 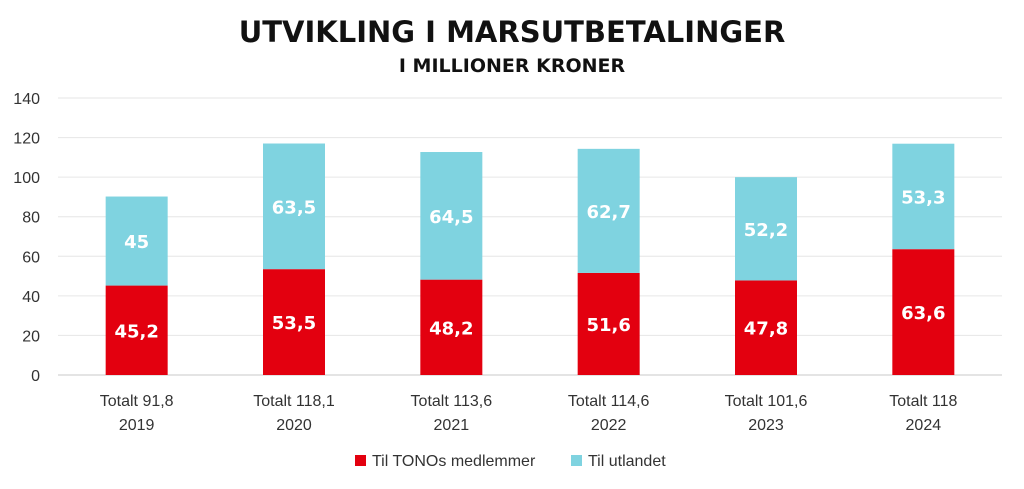 I want to click on x-category-year: 2023, so click(x=766, y=425).